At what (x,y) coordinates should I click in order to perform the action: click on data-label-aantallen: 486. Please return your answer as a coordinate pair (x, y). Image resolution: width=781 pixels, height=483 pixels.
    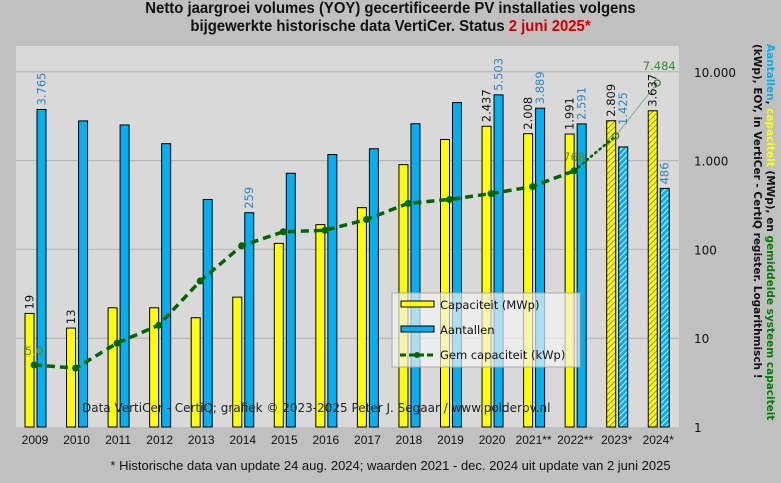
    Looking at the image, I should click on (665, 173).